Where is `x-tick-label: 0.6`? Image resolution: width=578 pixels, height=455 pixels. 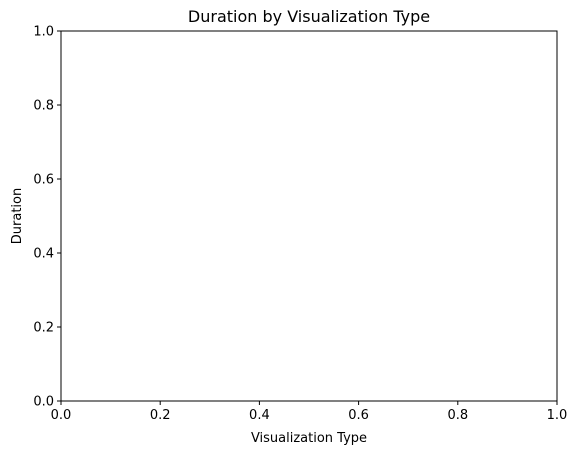 x-tick-label: 0.6 is located at coordinates (358, 415).